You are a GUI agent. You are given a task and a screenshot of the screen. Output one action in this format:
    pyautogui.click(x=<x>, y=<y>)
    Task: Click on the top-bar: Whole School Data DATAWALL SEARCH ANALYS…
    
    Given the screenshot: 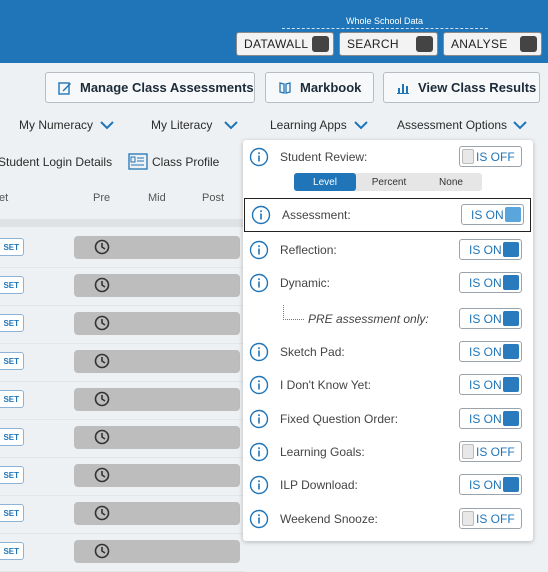 What is the action you would take?
    pyautogui.click(x=274, y=31)
    